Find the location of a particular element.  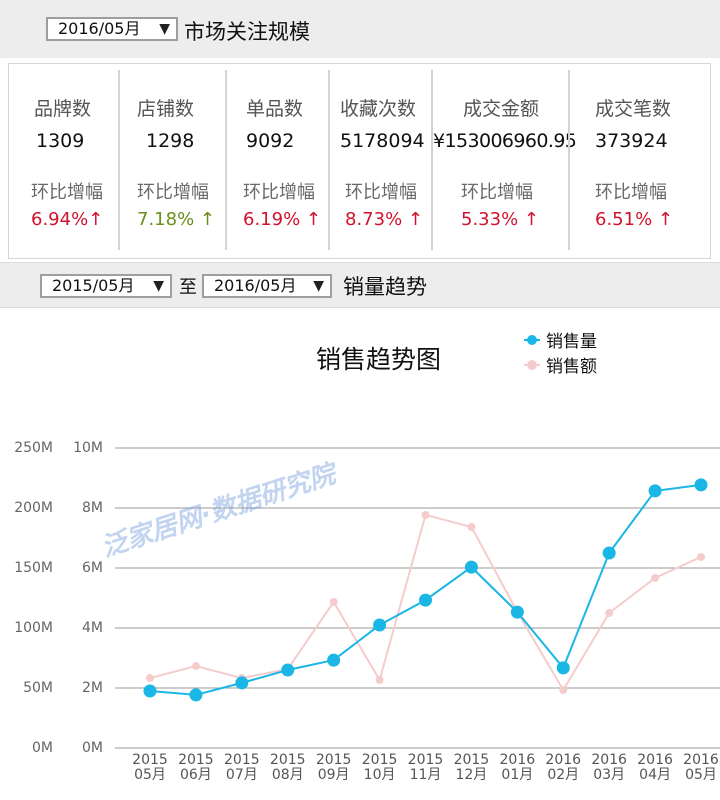

month-select: 2016/05月 ▼ is located at coordinates (112, 29).